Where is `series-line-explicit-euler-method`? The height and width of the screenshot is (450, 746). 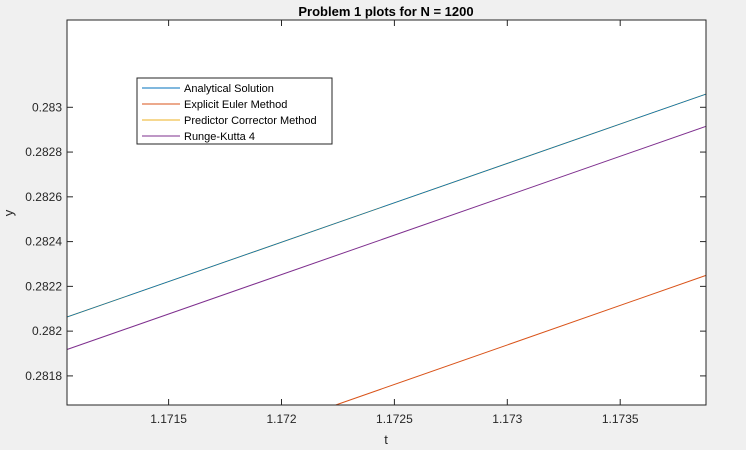 series-line-explicit-euler-method is located at coordinates (521, 340).